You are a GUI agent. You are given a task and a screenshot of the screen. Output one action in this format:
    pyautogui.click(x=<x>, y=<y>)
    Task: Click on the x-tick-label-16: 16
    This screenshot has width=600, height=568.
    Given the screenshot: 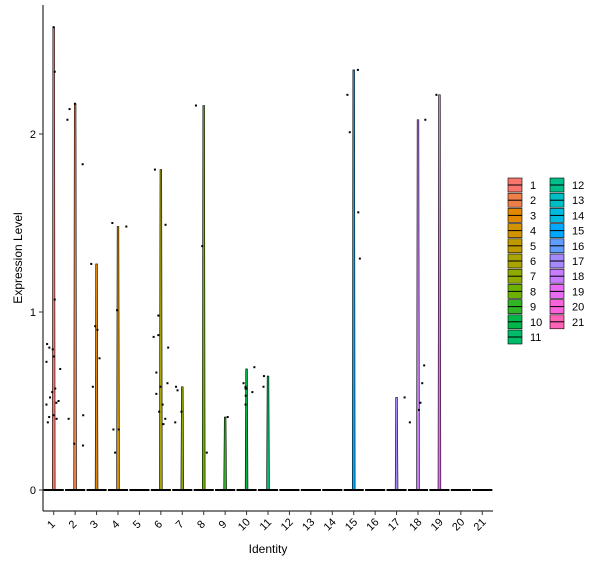 What is the action you would take?
    pyautogui.click(x=372, y=524)
    